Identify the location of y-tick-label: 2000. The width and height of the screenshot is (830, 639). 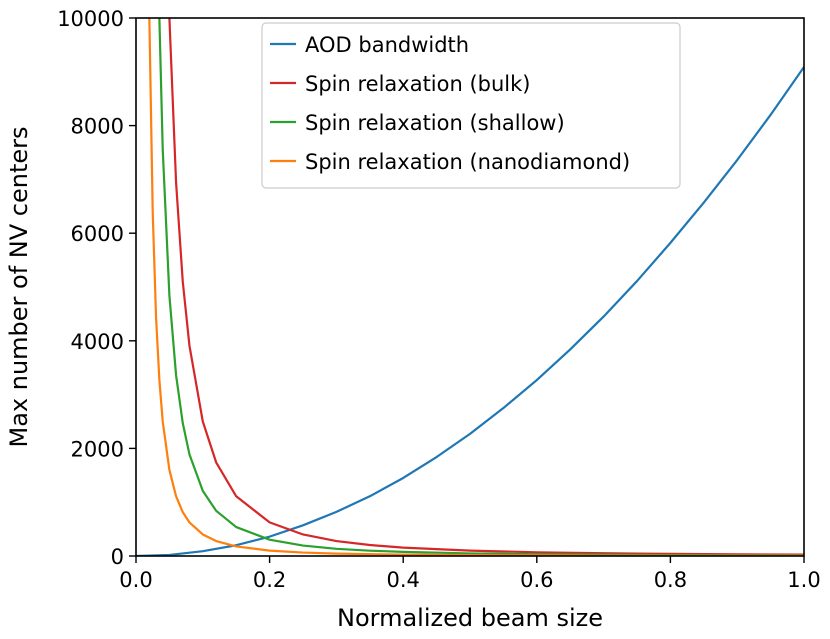
(97, 449).